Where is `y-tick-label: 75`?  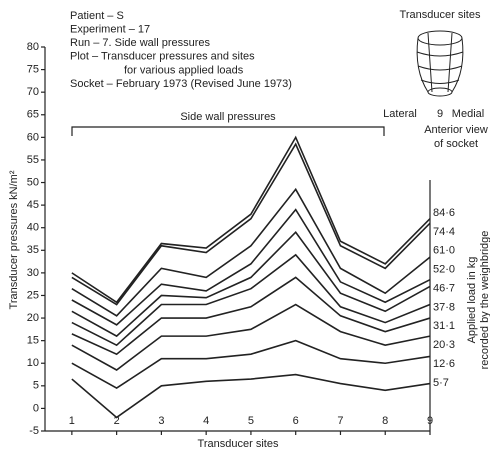
y-tick-label: 75 is located at coordinates (33, 69).